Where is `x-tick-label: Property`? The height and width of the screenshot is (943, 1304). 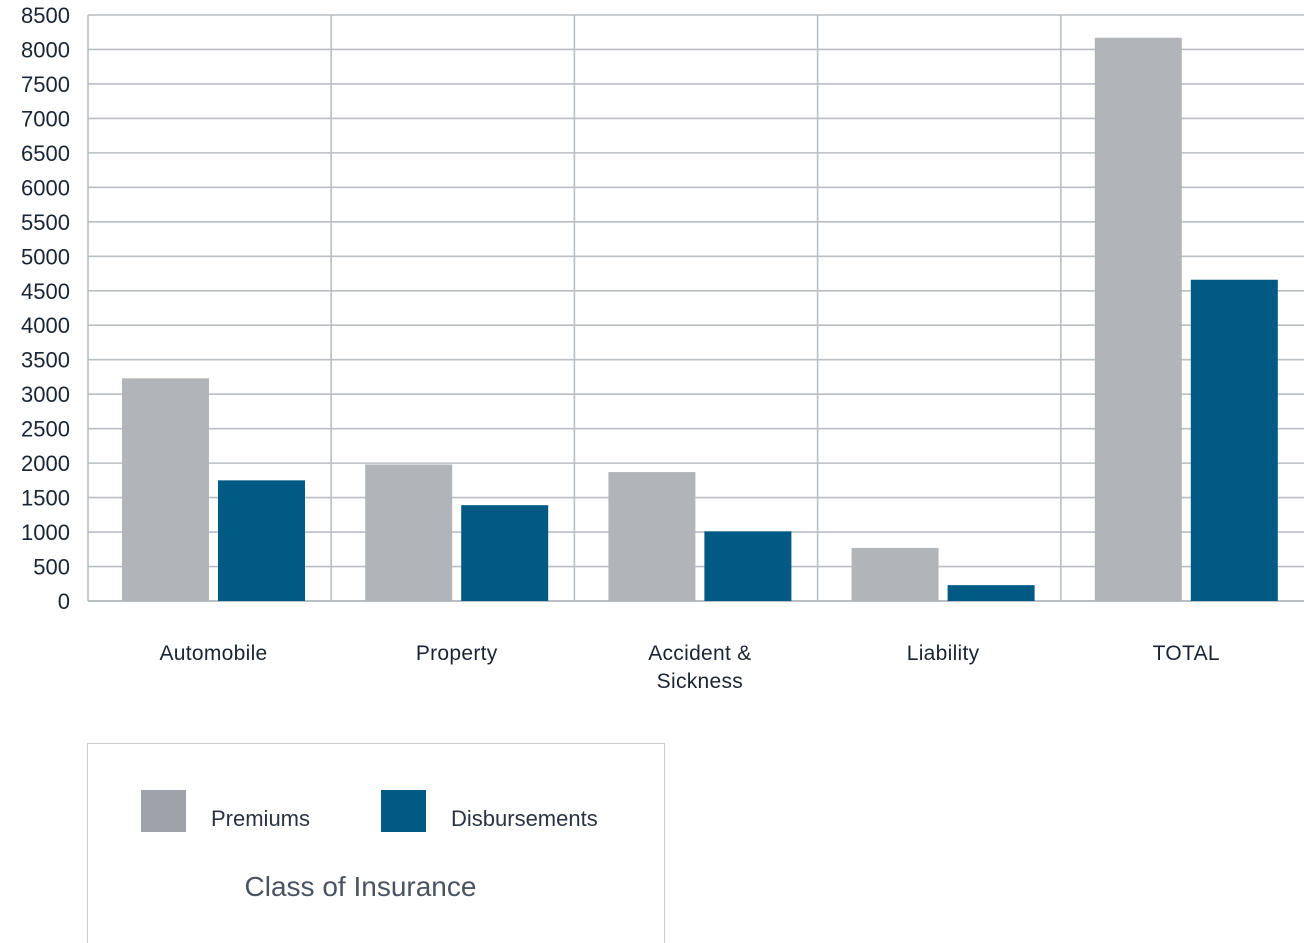
x-tick-label: Property is located at coordinates (457, 653).